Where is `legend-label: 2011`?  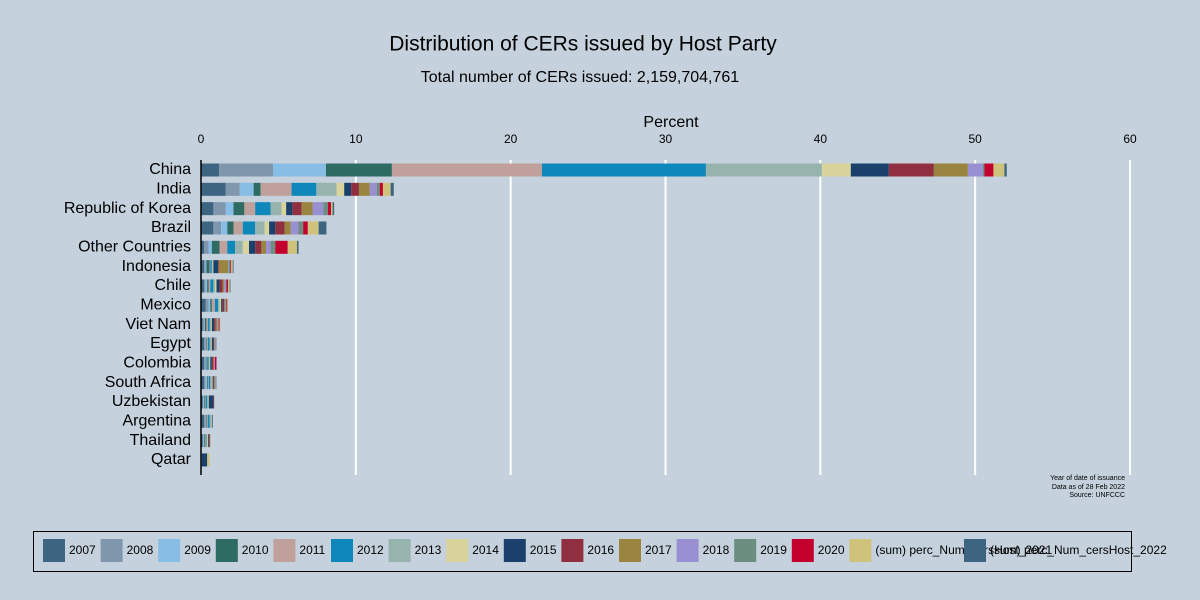
legend-label: 2011 is located at coordinates (312, 550).